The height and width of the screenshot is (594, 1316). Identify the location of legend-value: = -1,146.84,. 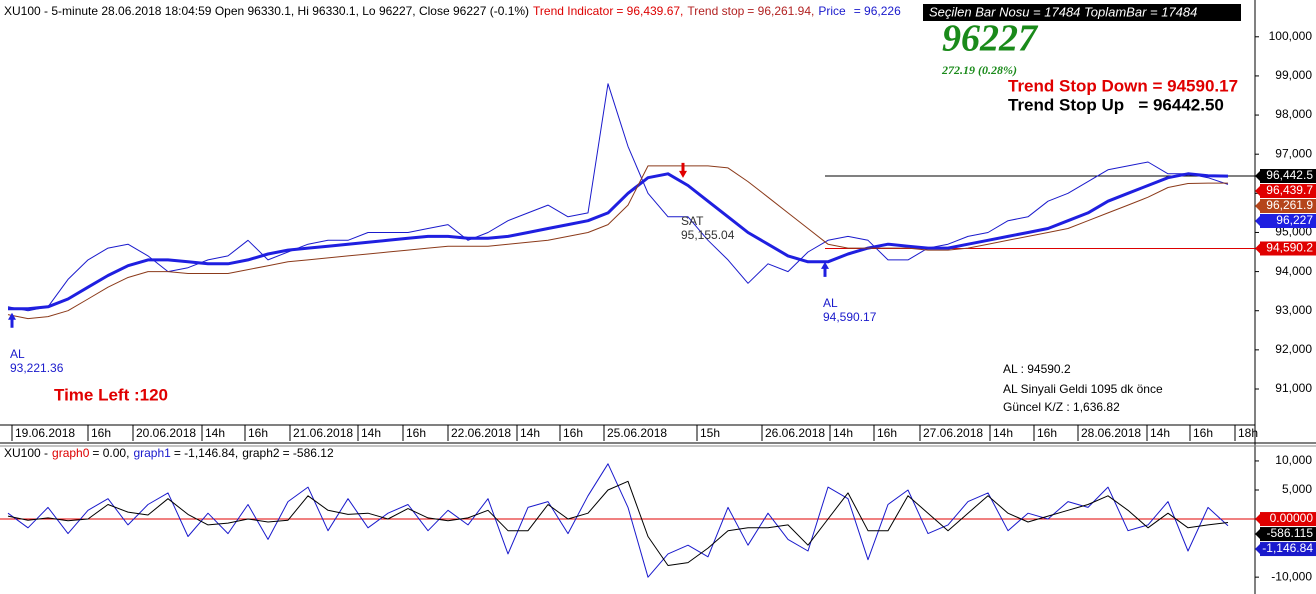
(206, 453).